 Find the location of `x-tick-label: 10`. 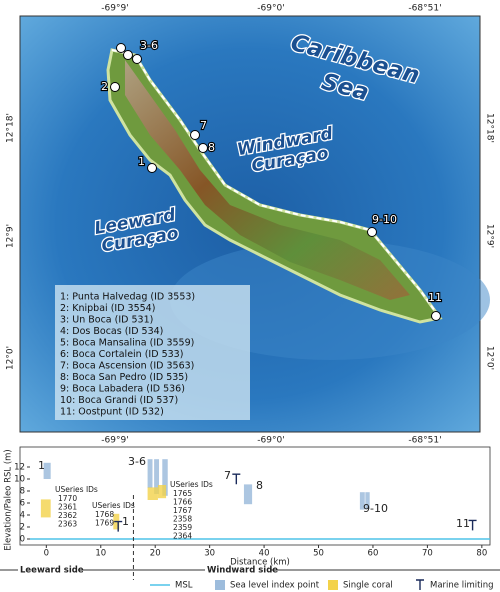

x-tick-label: 10 is located at coordinates (100, 554).